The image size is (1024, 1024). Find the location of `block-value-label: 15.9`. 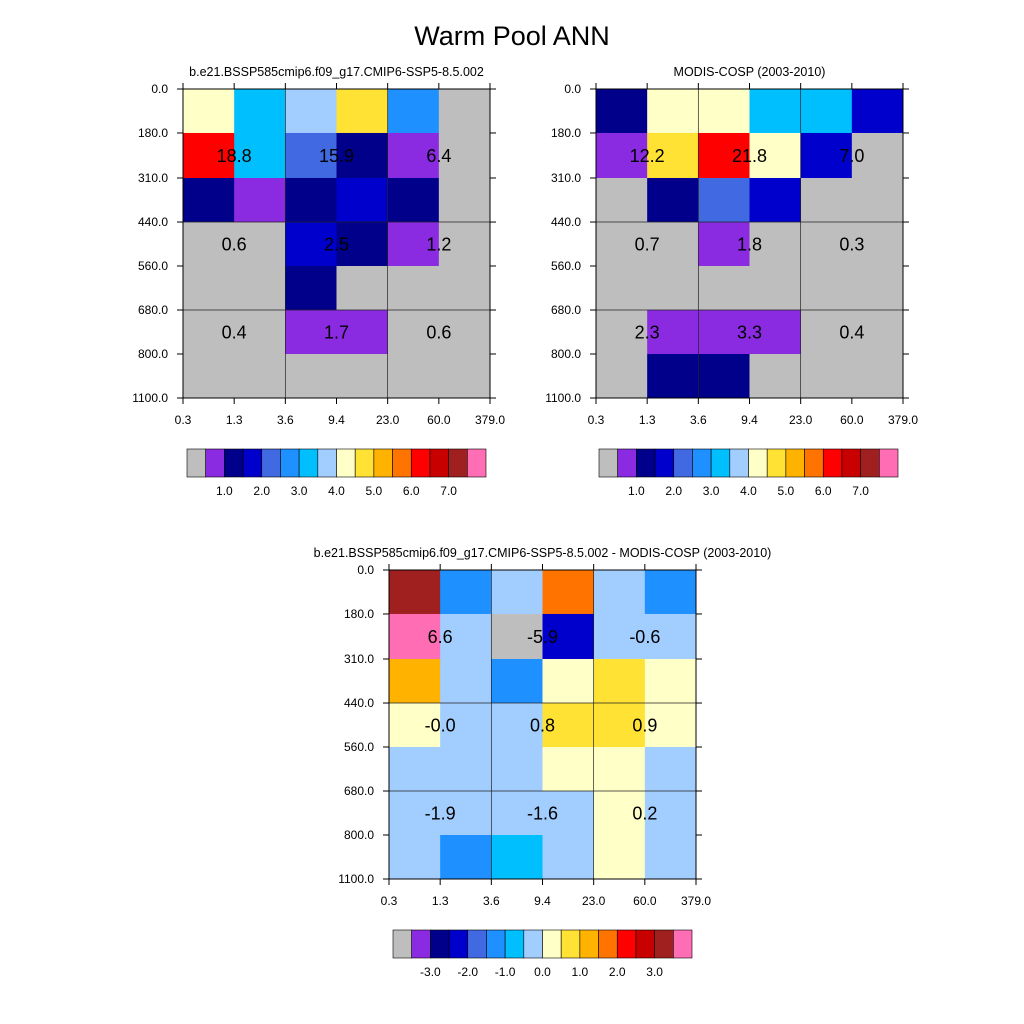

block-value-label: 15.9 is located at coordinates (336, 156).